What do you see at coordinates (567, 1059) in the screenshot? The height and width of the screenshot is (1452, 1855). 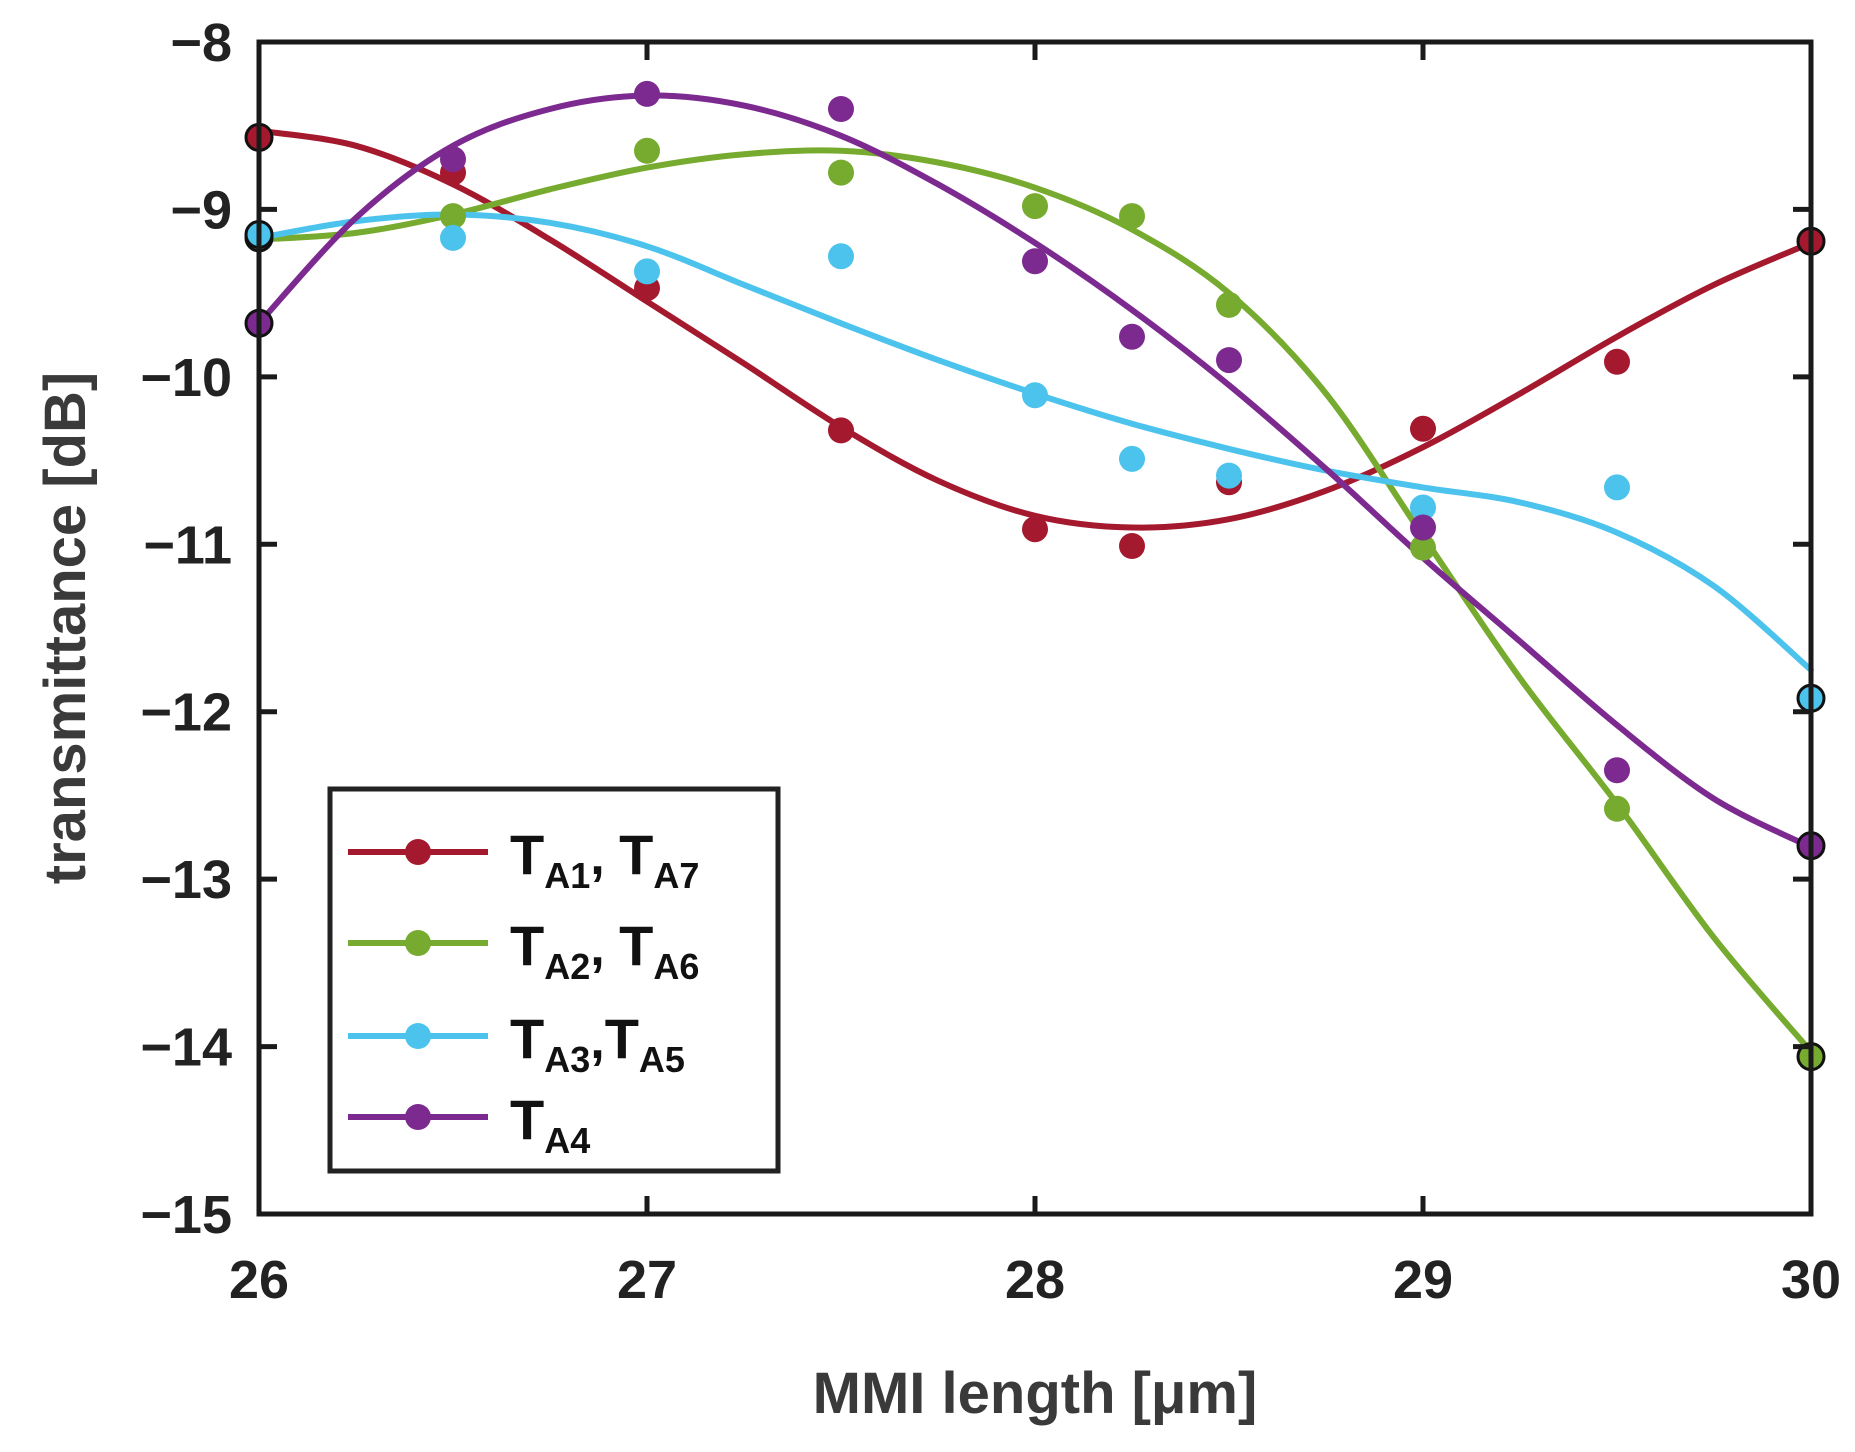 I see `legend-subscript: A3` at bounding box center [567, 1059].